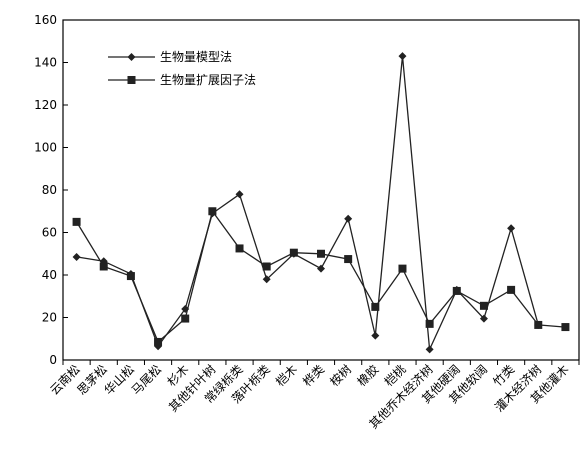 The height and width of the screenshot is (454, 581). Describe the element at coordinates (208, 80) in the screenshot. I see `legend-label-expansion: 生物量扩展因子法` at that location.